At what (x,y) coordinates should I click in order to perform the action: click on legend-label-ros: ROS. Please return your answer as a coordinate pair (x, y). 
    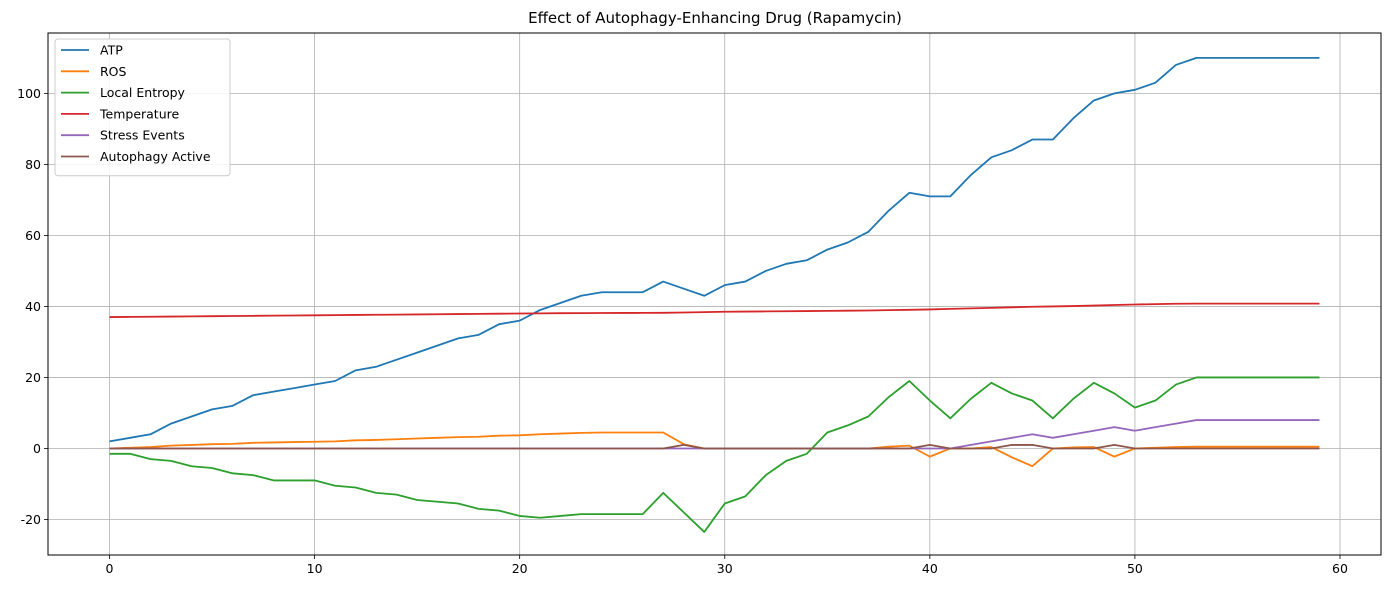
    Looking at the image, I should click on (113, 71).